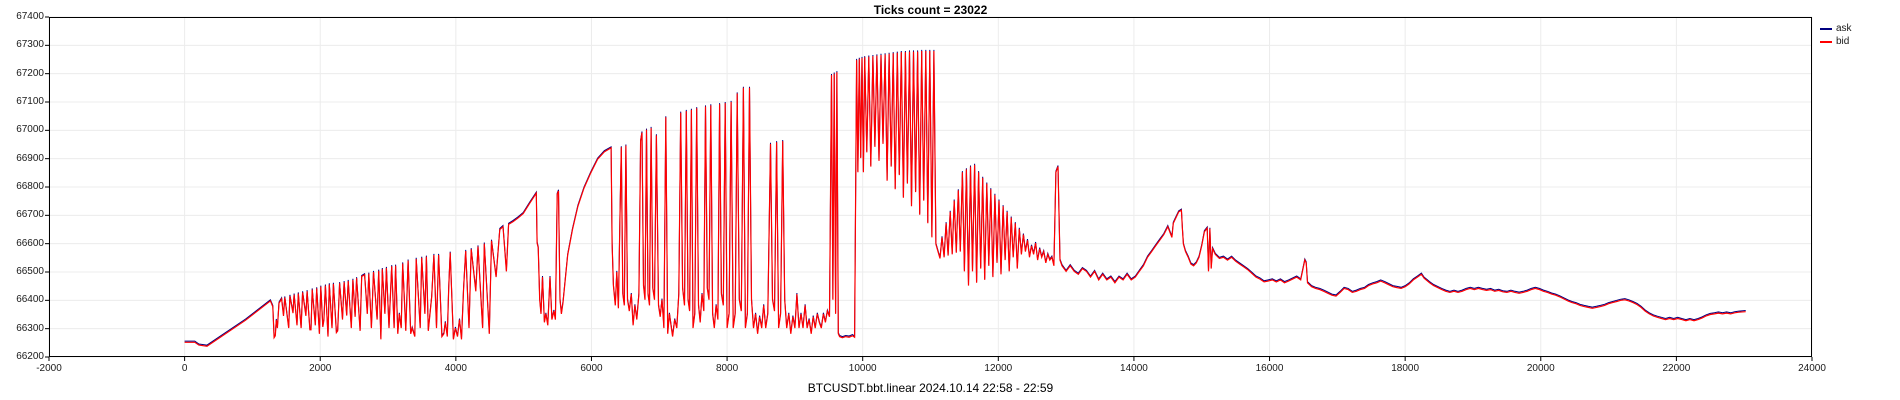  I want to click on x-axis-label: -2000, so click(49, 368).